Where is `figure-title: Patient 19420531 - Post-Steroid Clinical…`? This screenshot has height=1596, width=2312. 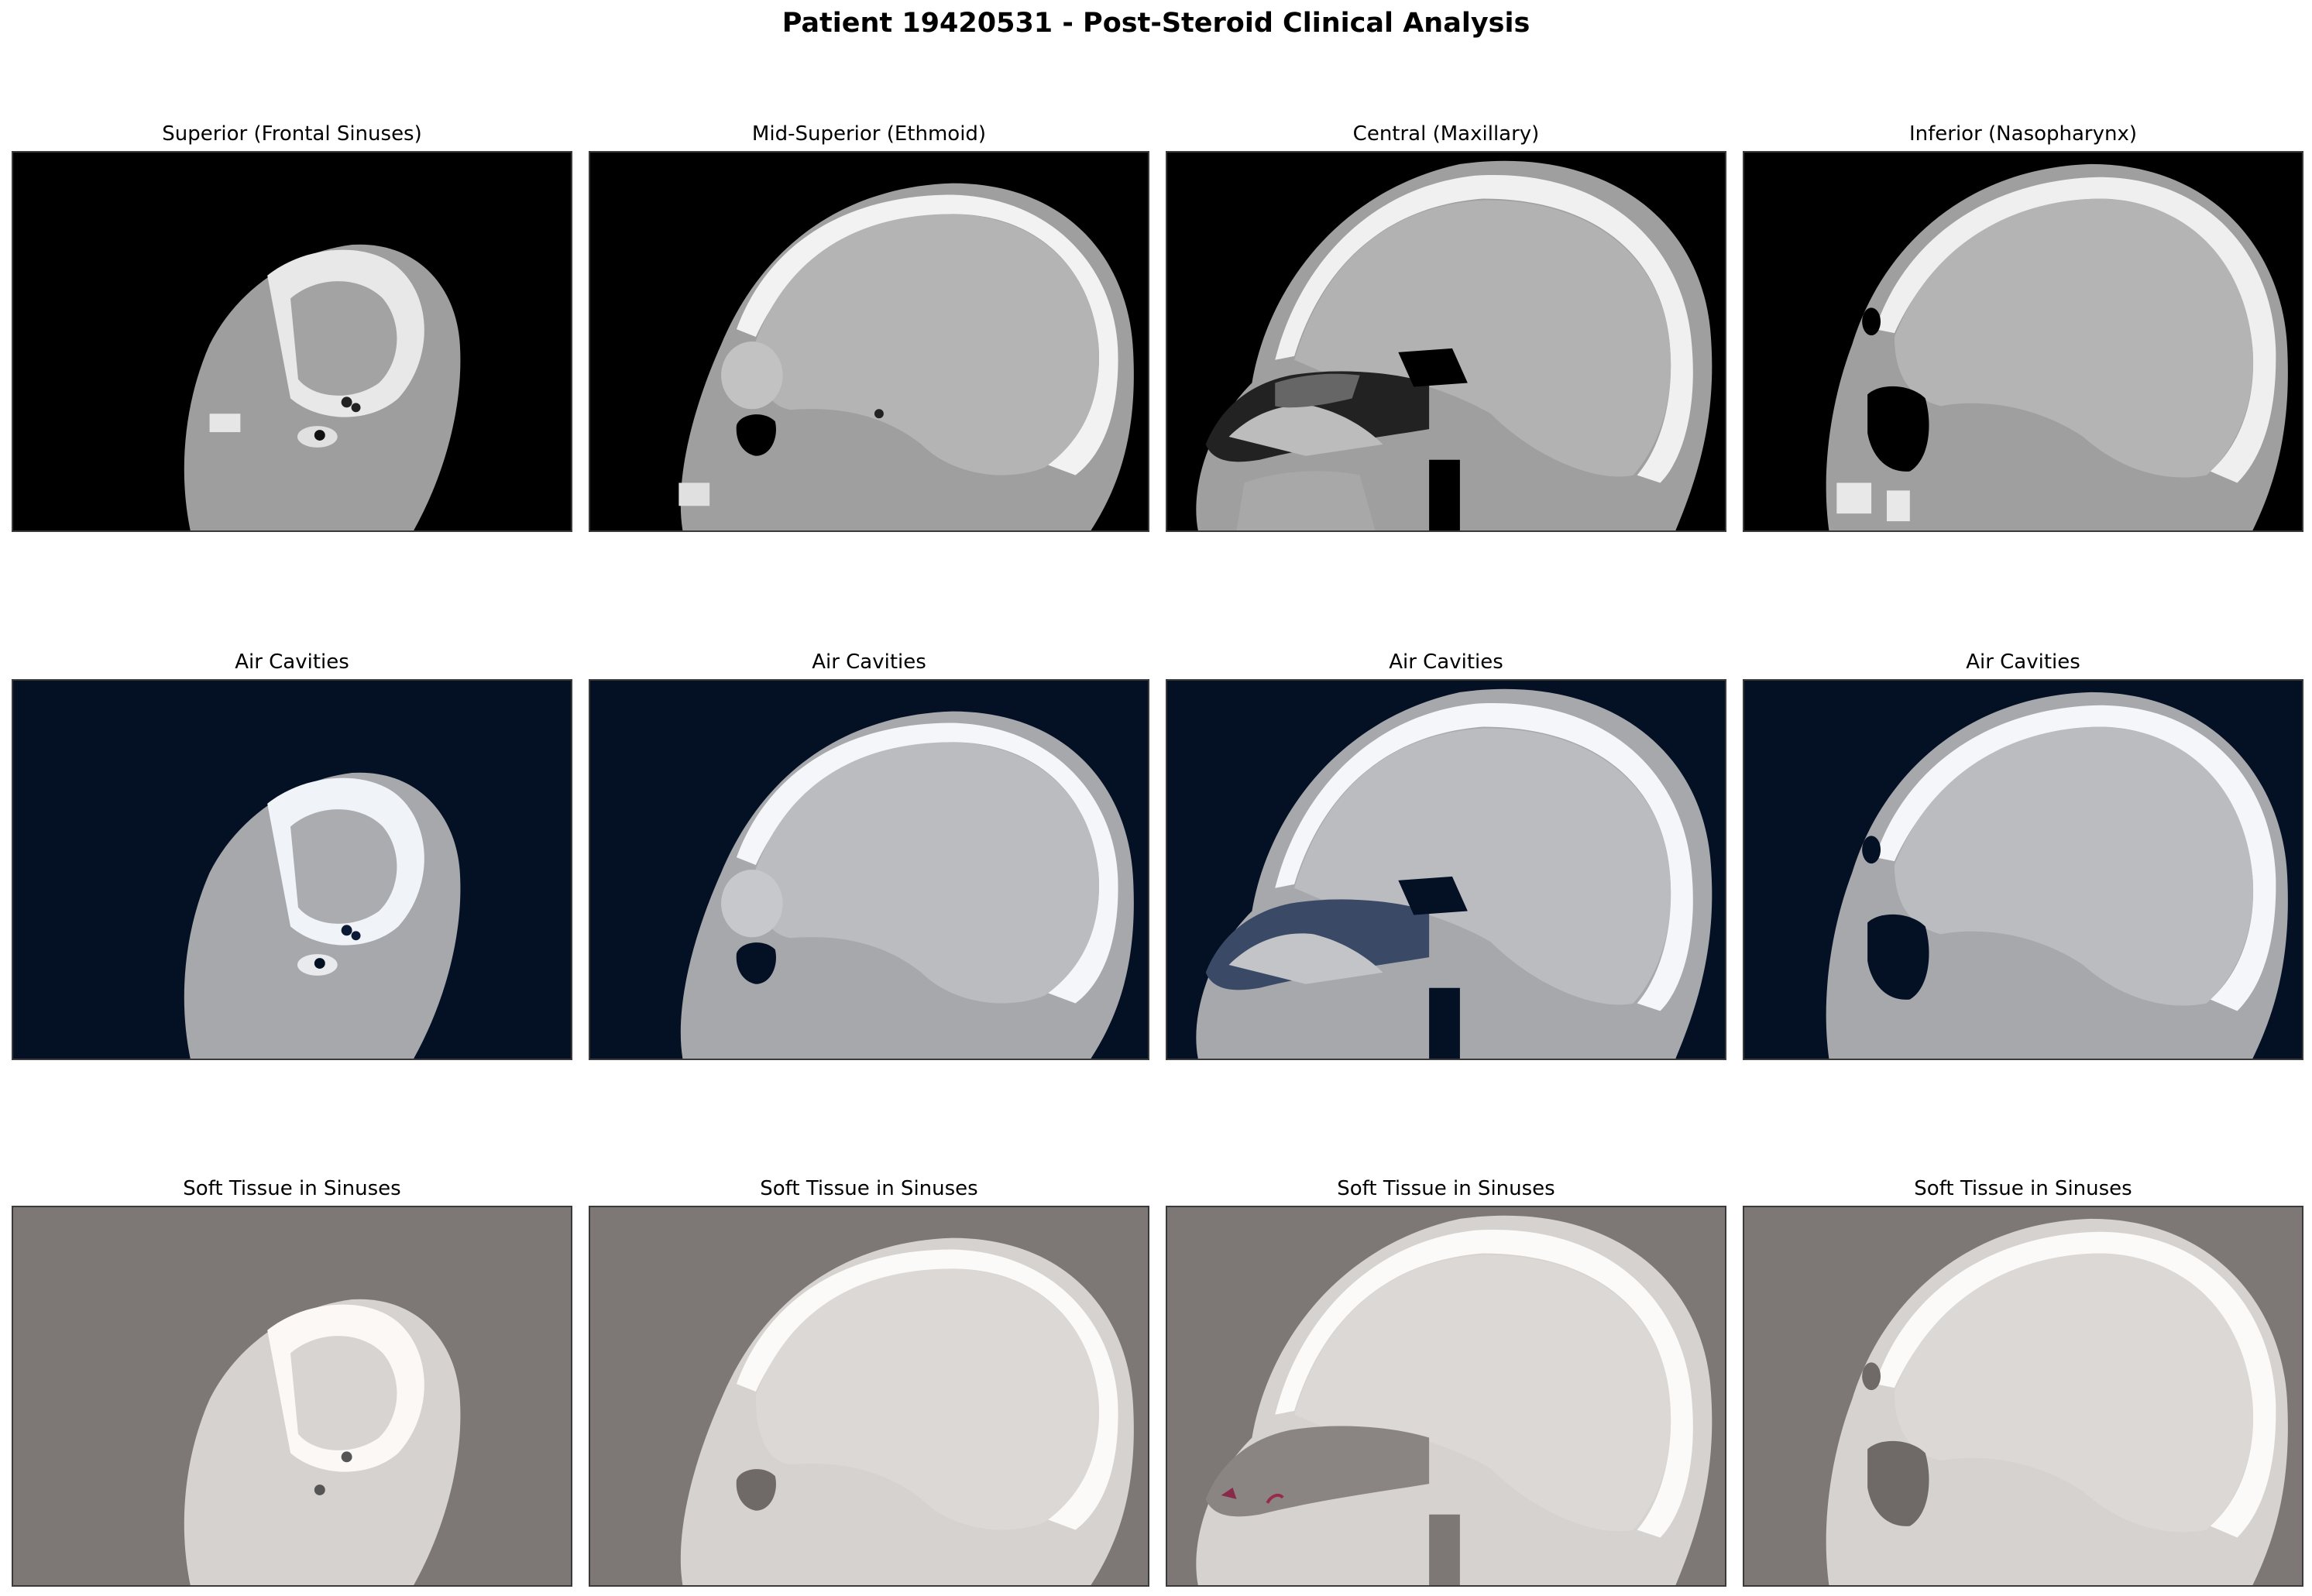 figure-title: Patient 19420531 - Post-Steroid Clinical… is located at coordinates (1156, 23).